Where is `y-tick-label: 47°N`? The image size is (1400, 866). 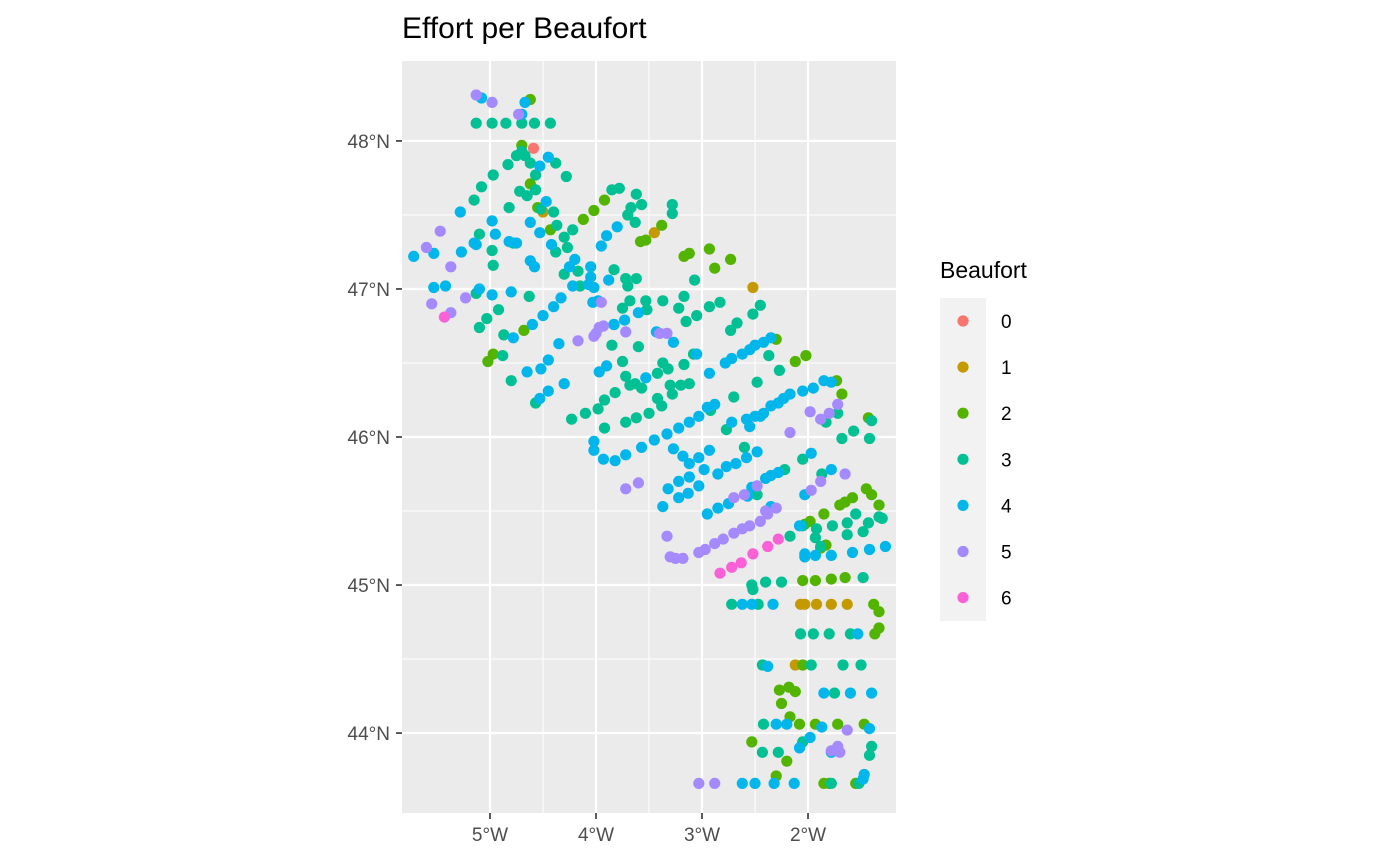 y-tick-label: 47°N is located at coordinates (369, 290).